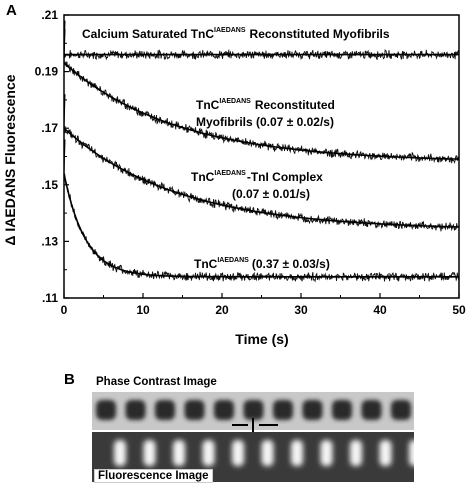  I want to click on fluorescence-spots, so click(264, 453).